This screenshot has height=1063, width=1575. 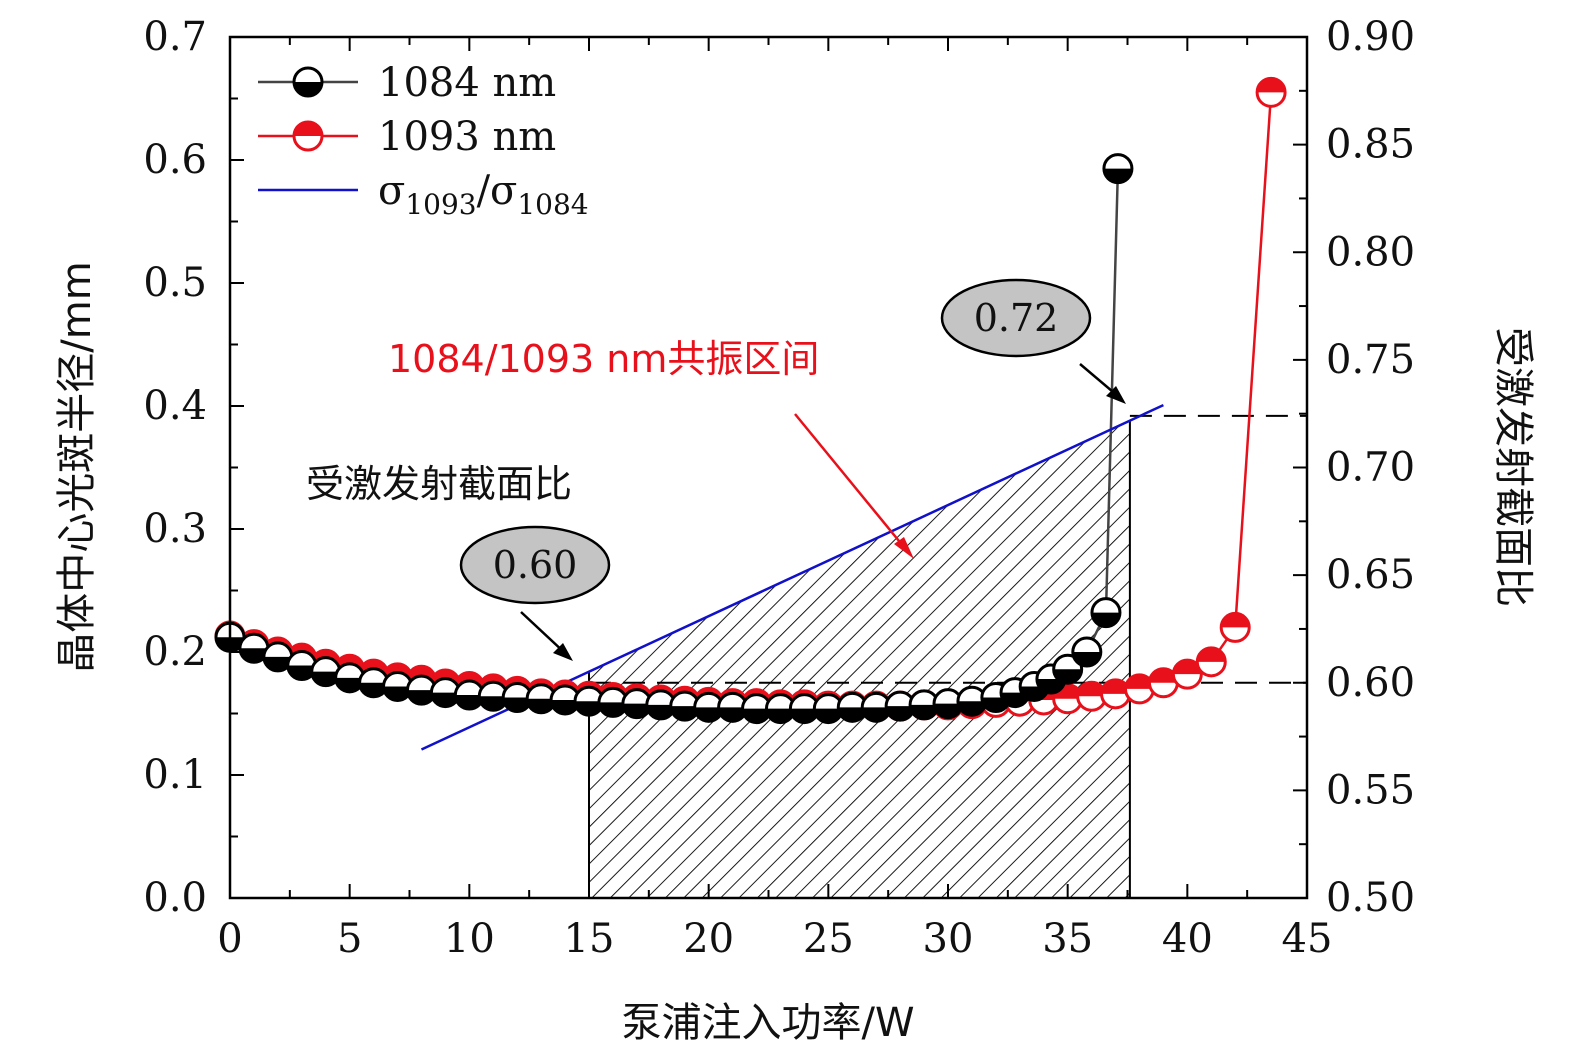 I want to click on y-tick-label: 0.2, so click(x=175, y=652).